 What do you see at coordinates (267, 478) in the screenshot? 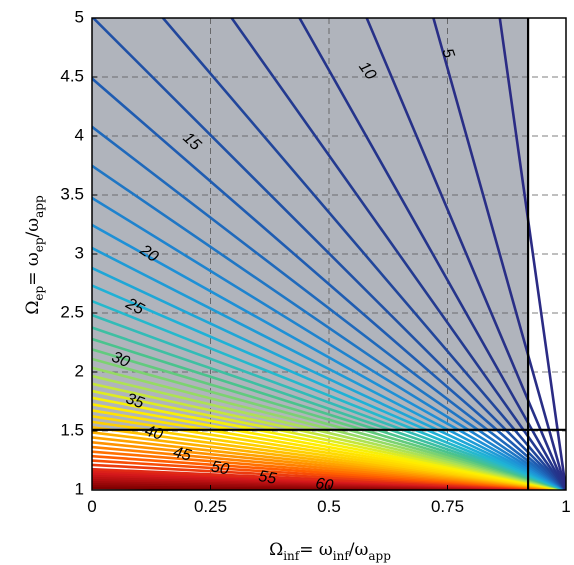
I see `contour-label: 55` at bounding box center [267, 478].